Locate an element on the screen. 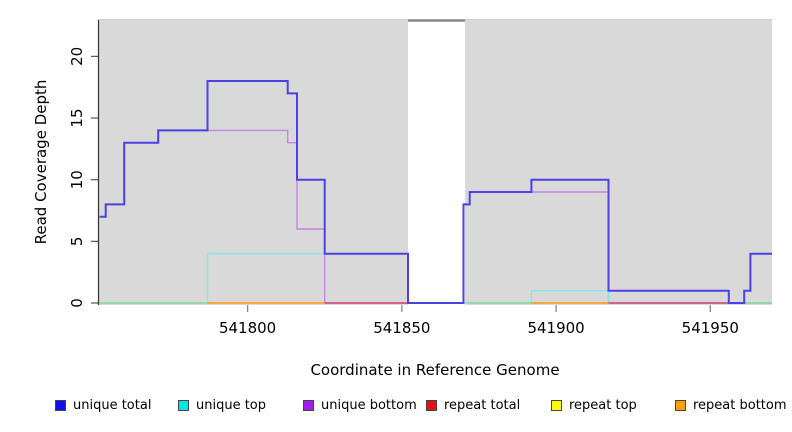  x-tick-label: 541950 is located at coordinates (710, 328).